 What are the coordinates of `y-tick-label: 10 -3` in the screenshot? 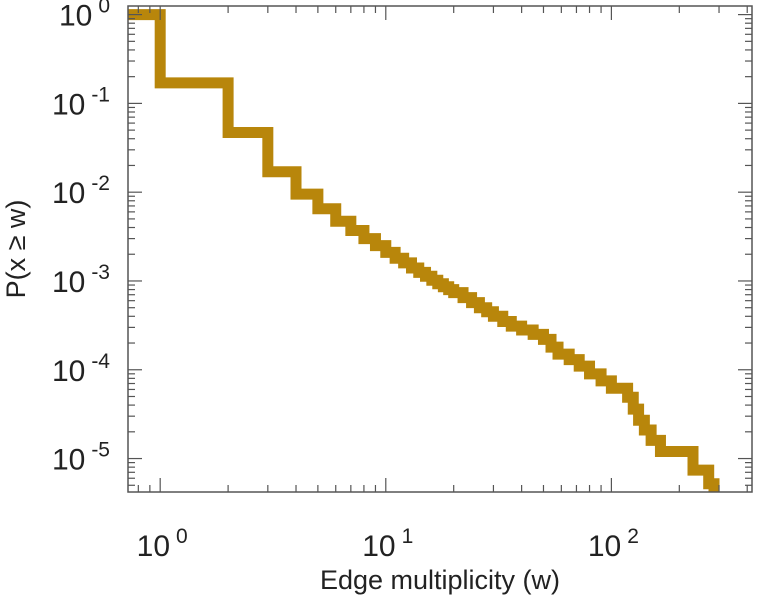 It's located at (81, 280).